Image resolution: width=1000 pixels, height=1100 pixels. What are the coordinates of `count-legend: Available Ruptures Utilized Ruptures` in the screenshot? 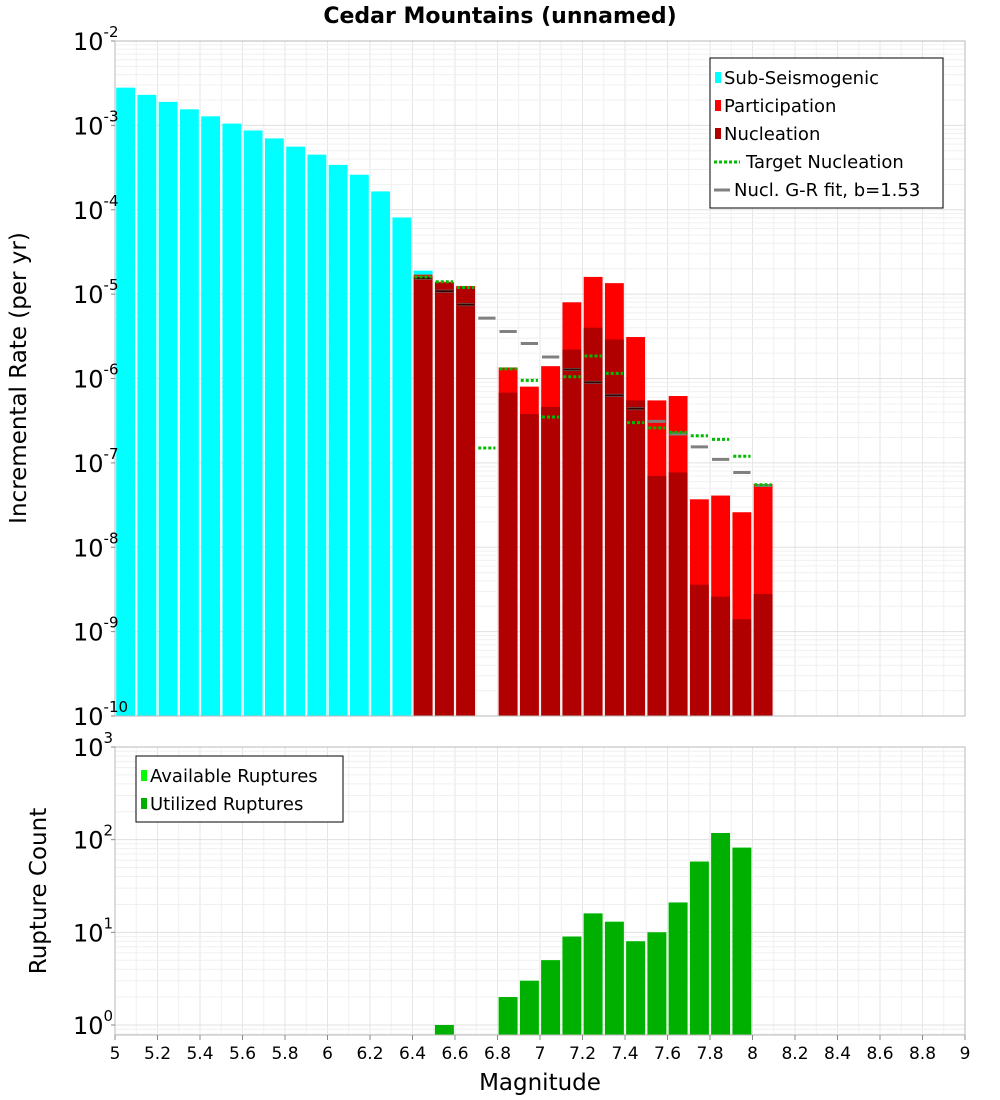 It's located at (239, 789).